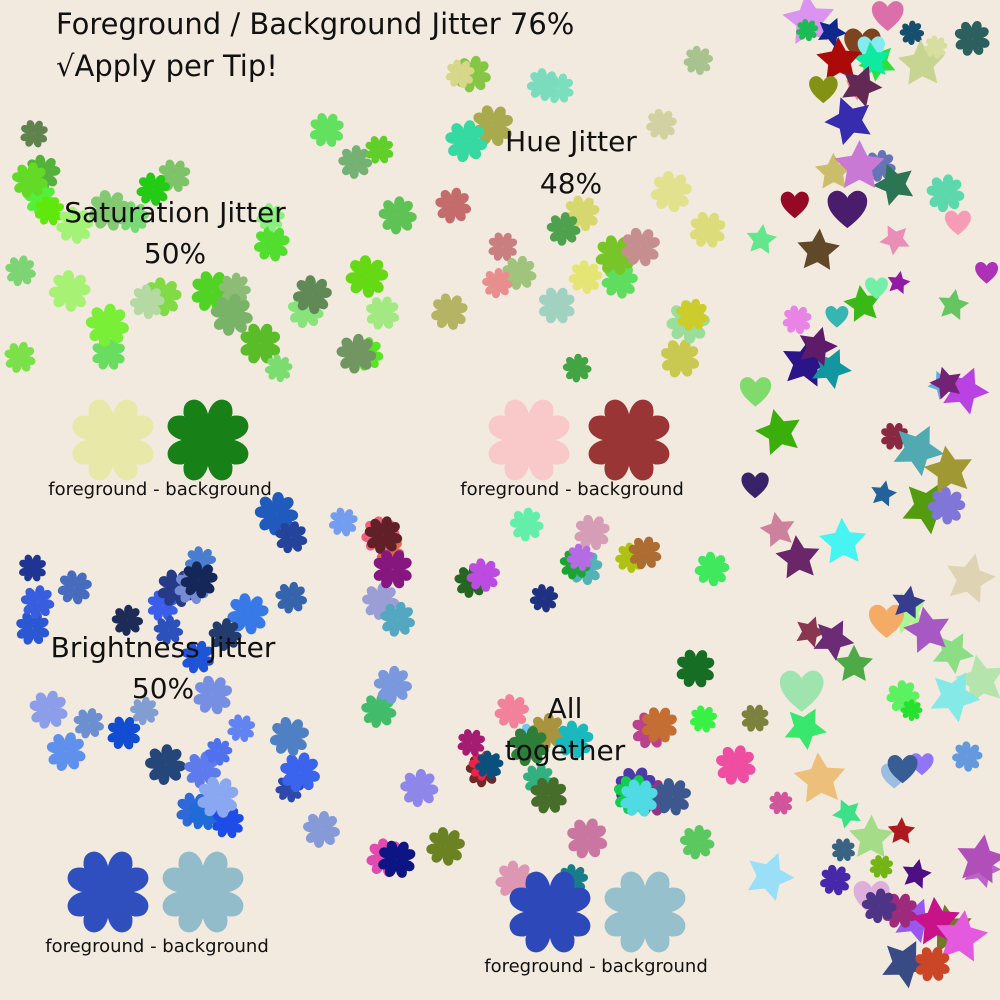  I want to click on panel-label: 48%, so click(571, 183).